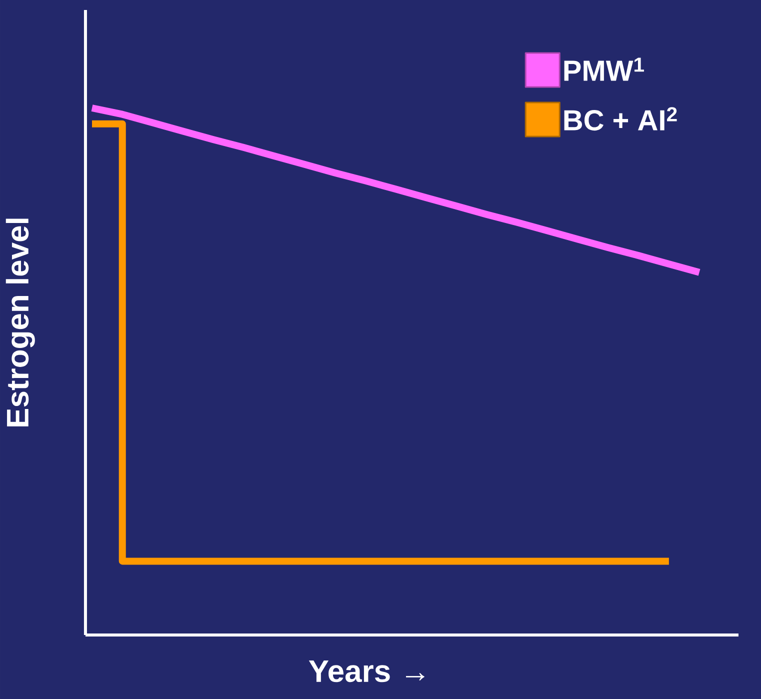 This screenshot has width=761, height=699. What do you see at coordinates (620, 119) in the screenshot?
I see `legend-label: BC + AI$^{2}$` at bounding box center [620, 119].